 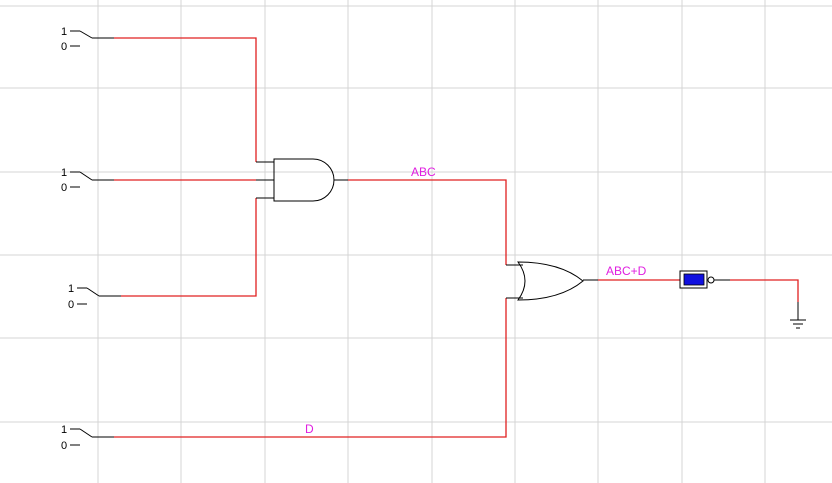 What do you see at coordinates (64, 32) in the screenshot?
I see `switch-a-high-label: 1` at bounding box center [64, 32].